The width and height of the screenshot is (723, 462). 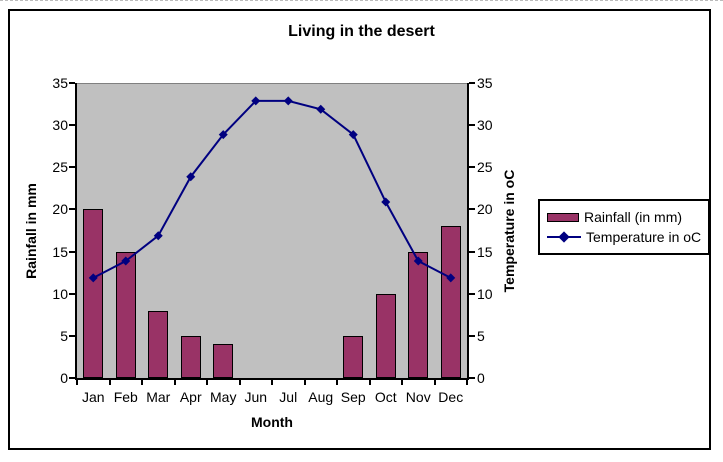 What do you see at coordinates (644, 237) in the screenshot?
I see `legend-label-temperature: Temperature in oC` at bounding box center [644, 237].